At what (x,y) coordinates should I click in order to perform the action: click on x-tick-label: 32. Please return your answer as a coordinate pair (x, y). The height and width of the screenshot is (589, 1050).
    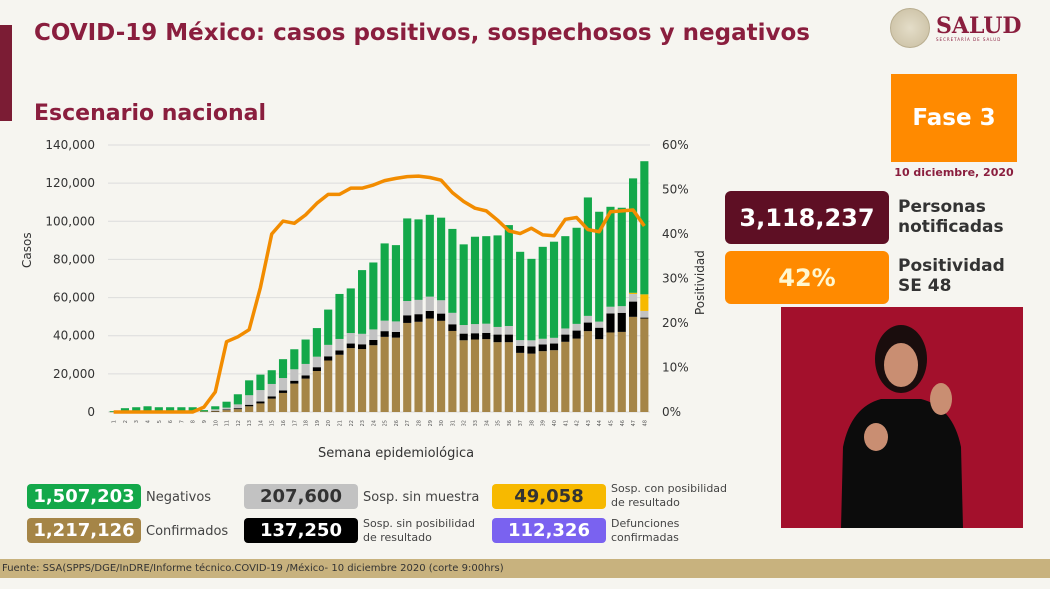
    Looking at the image, I should click on (465, 423).